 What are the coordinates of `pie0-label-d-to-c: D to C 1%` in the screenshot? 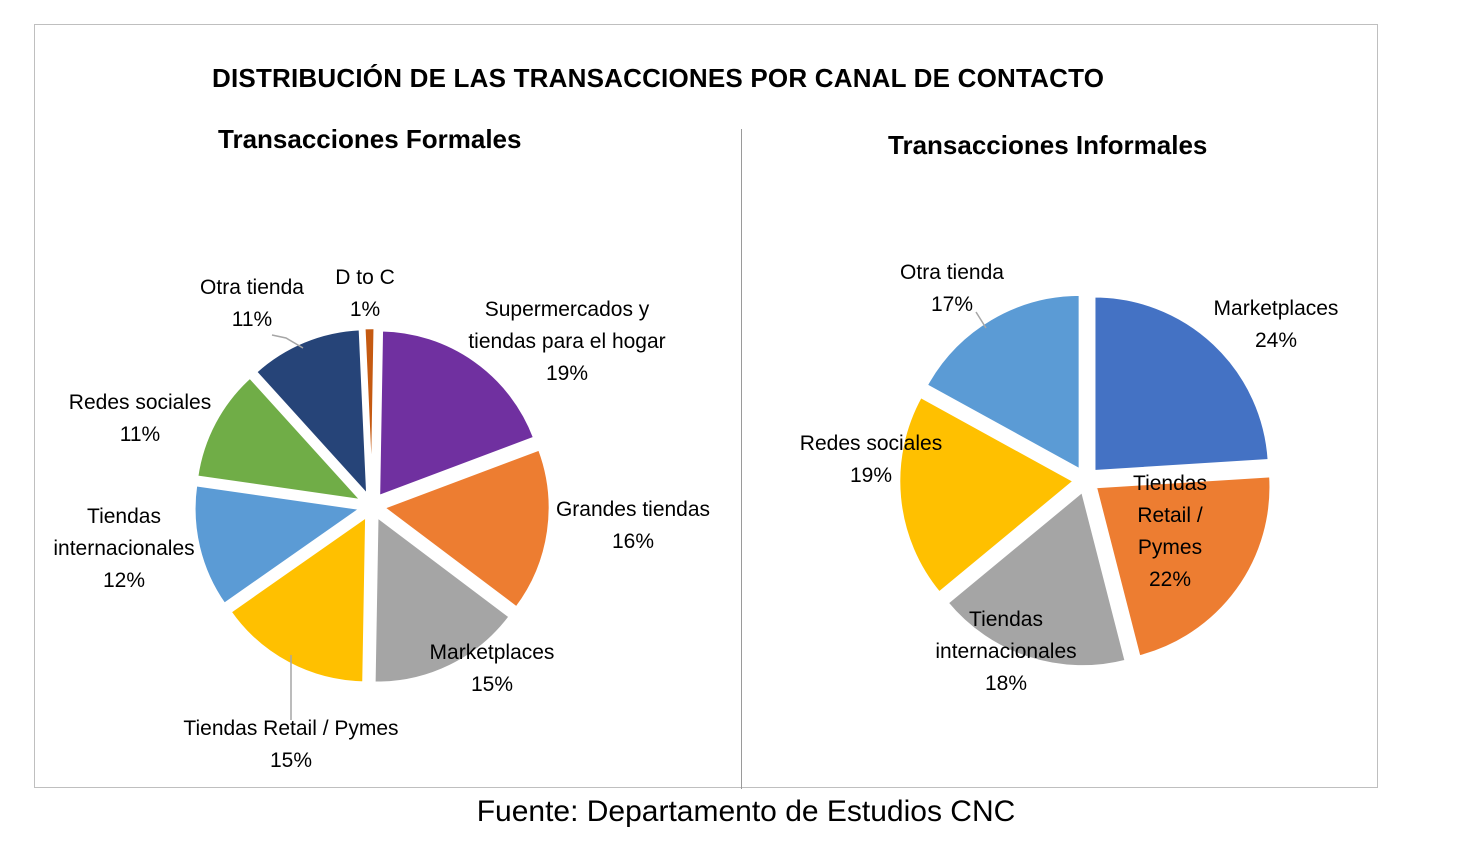 It's located at (365, 293).